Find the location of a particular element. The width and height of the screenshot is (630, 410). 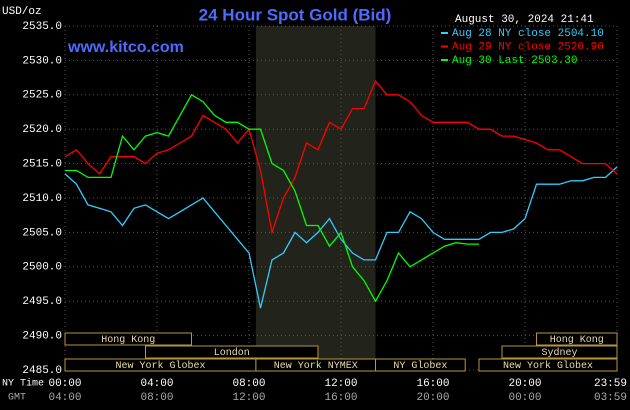

gmt-tick-label: 04:00 is located at coordinates (64, 398).